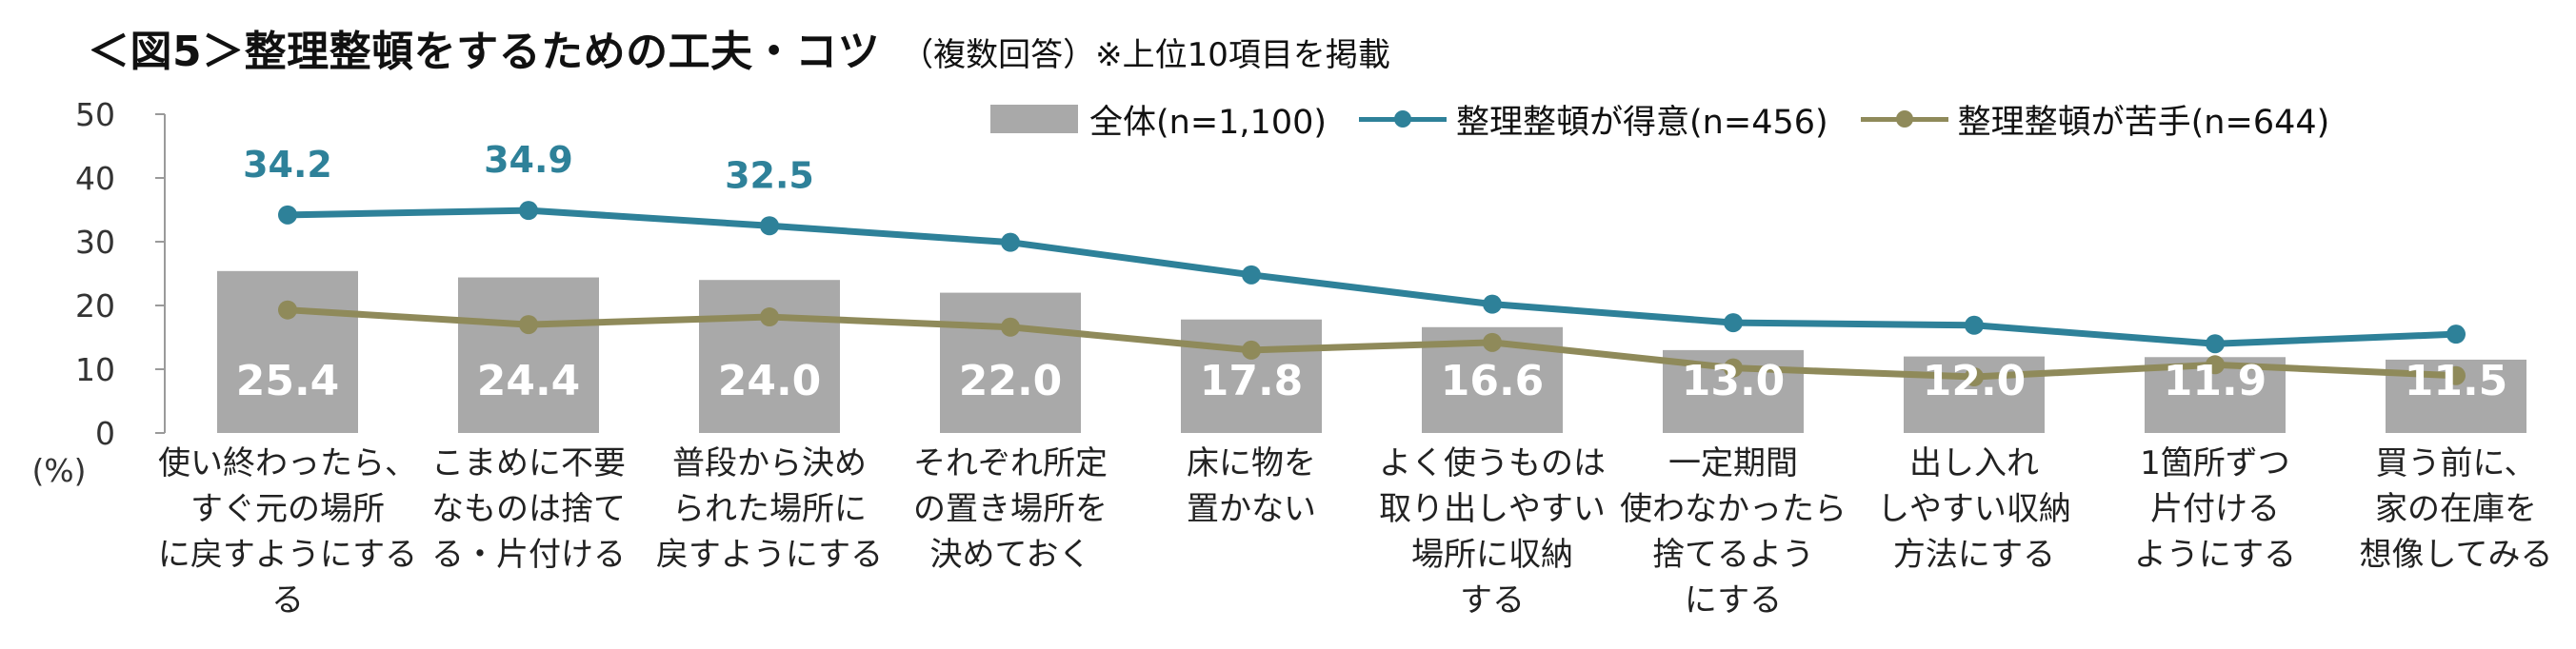 The height and width of the screenshot is (649, 2576). I want to click on line-data-label: 32.5, so click(769, 175).